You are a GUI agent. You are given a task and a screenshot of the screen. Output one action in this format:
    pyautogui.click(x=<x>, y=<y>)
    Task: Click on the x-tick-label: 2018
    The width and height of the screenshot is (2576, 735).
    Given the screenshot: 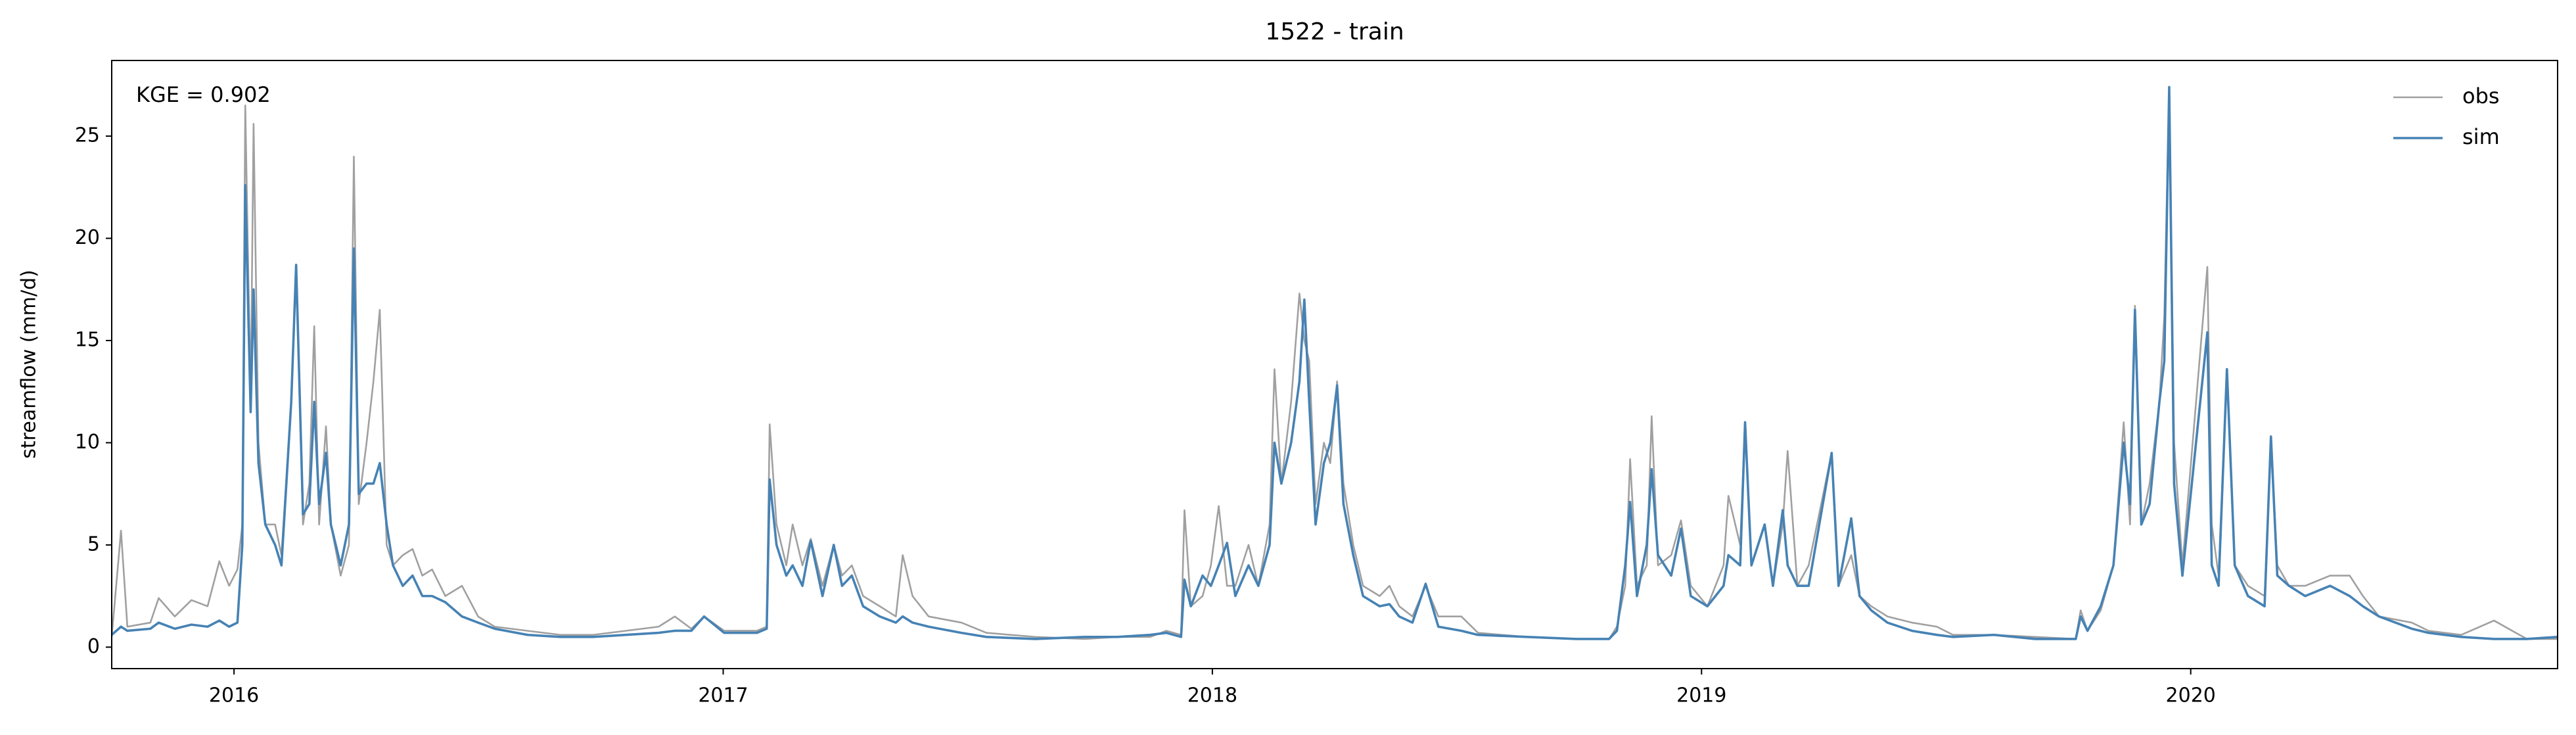 What is the action you would take?
    pyautogui.click(x=1212, y=695)
    